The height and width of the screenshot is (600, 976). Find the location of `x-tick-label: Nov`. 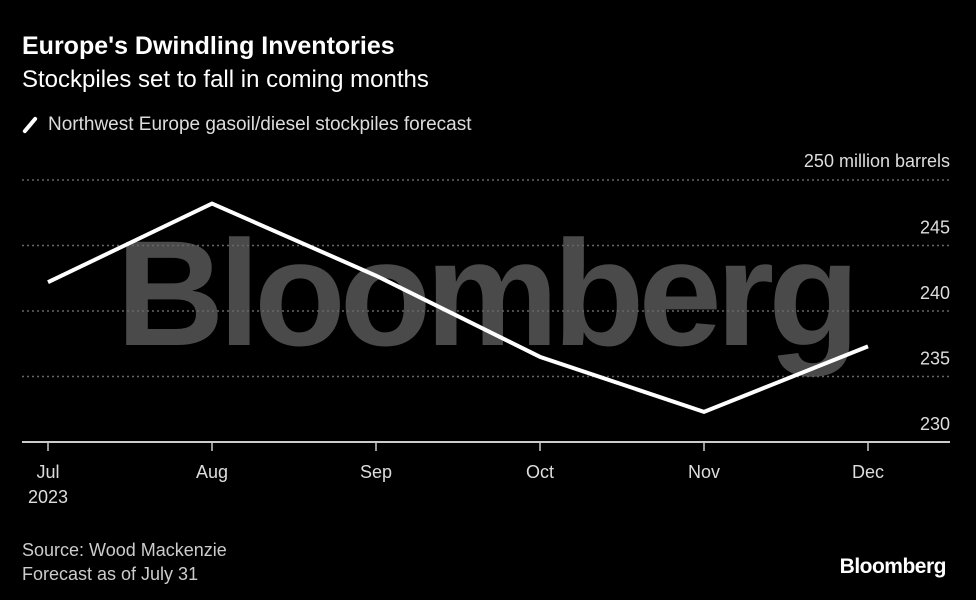

x-tick-label: Nov is located at coordinates (704, 472).